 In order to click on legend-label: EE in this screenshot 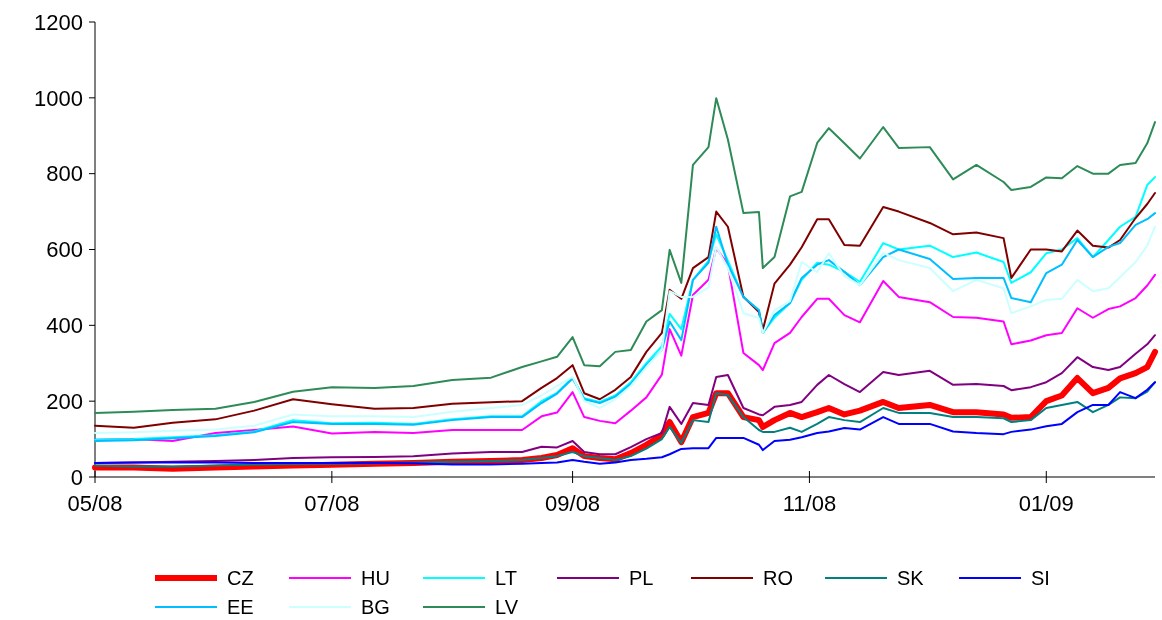, I will do `click(240, 607)`.